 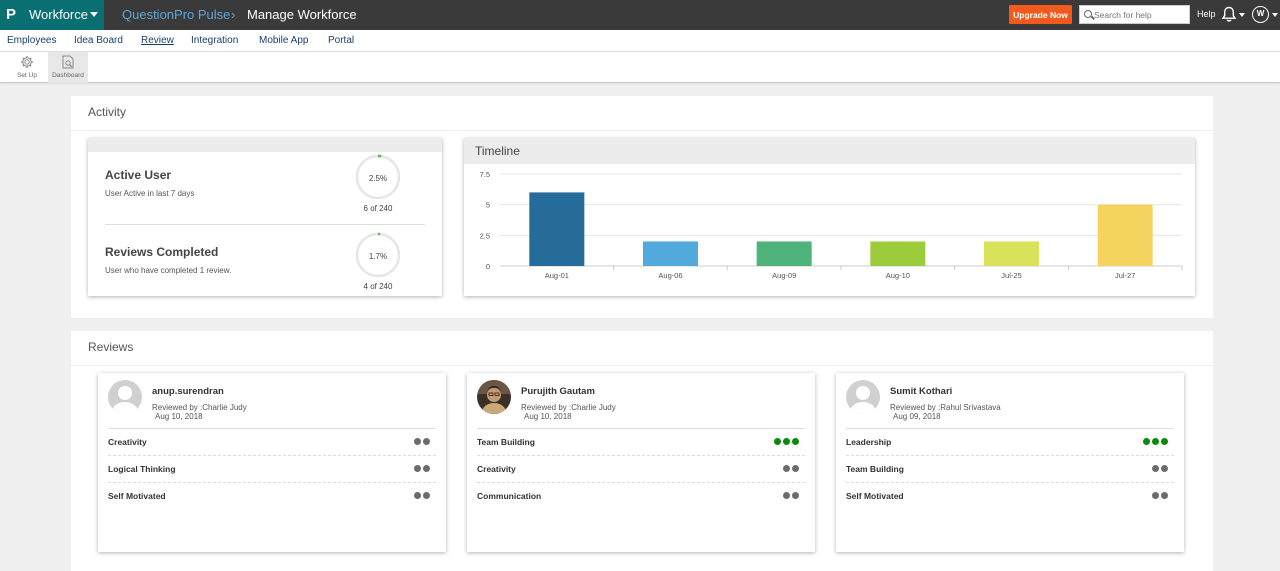 I want to click on y-tick-label: 2.5, so click(x=485, y=235).